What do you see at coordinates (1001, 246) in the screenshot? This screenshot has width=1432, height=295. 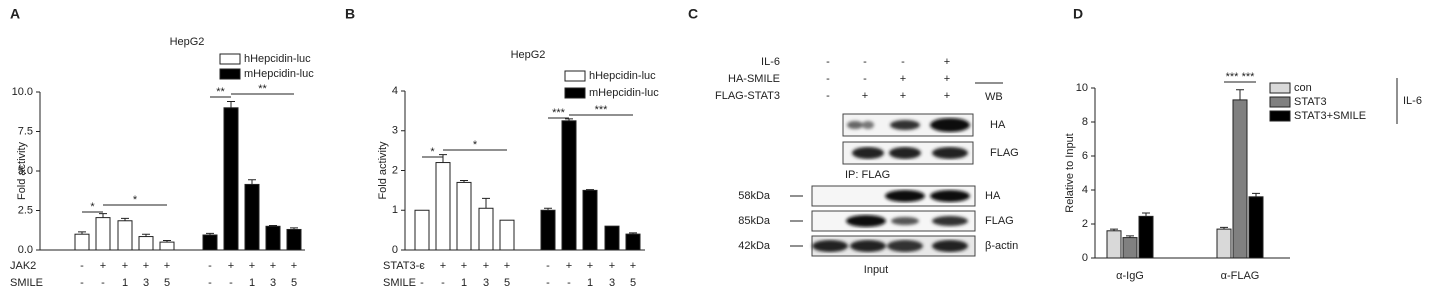 I see `blot-row-label: β-actin` at bounding box center [1001, 246].